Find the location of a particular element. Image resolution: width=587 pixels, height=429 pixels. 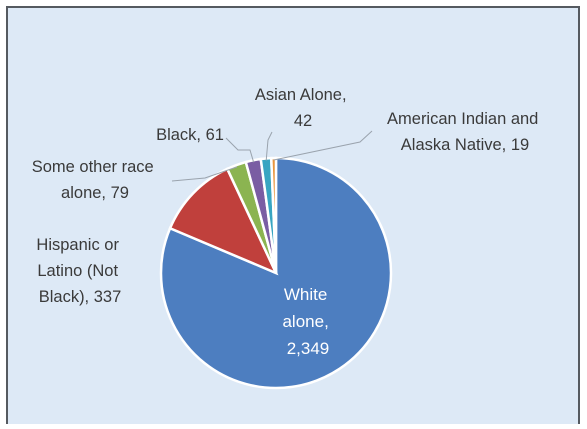

leader-lines is located at coordinates (272, 156).